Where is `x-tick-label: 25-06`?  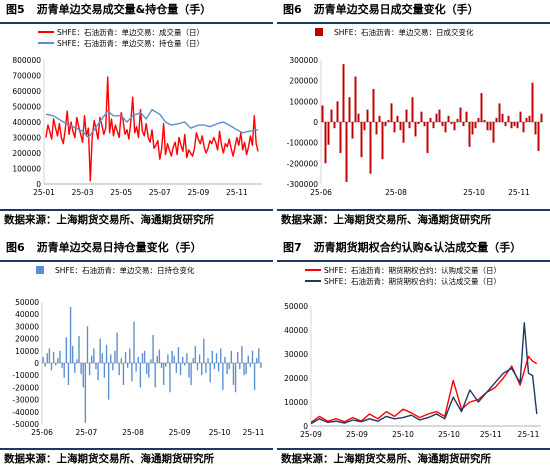
x-tick-label: 25-06 is located at coordinates (42, 432).